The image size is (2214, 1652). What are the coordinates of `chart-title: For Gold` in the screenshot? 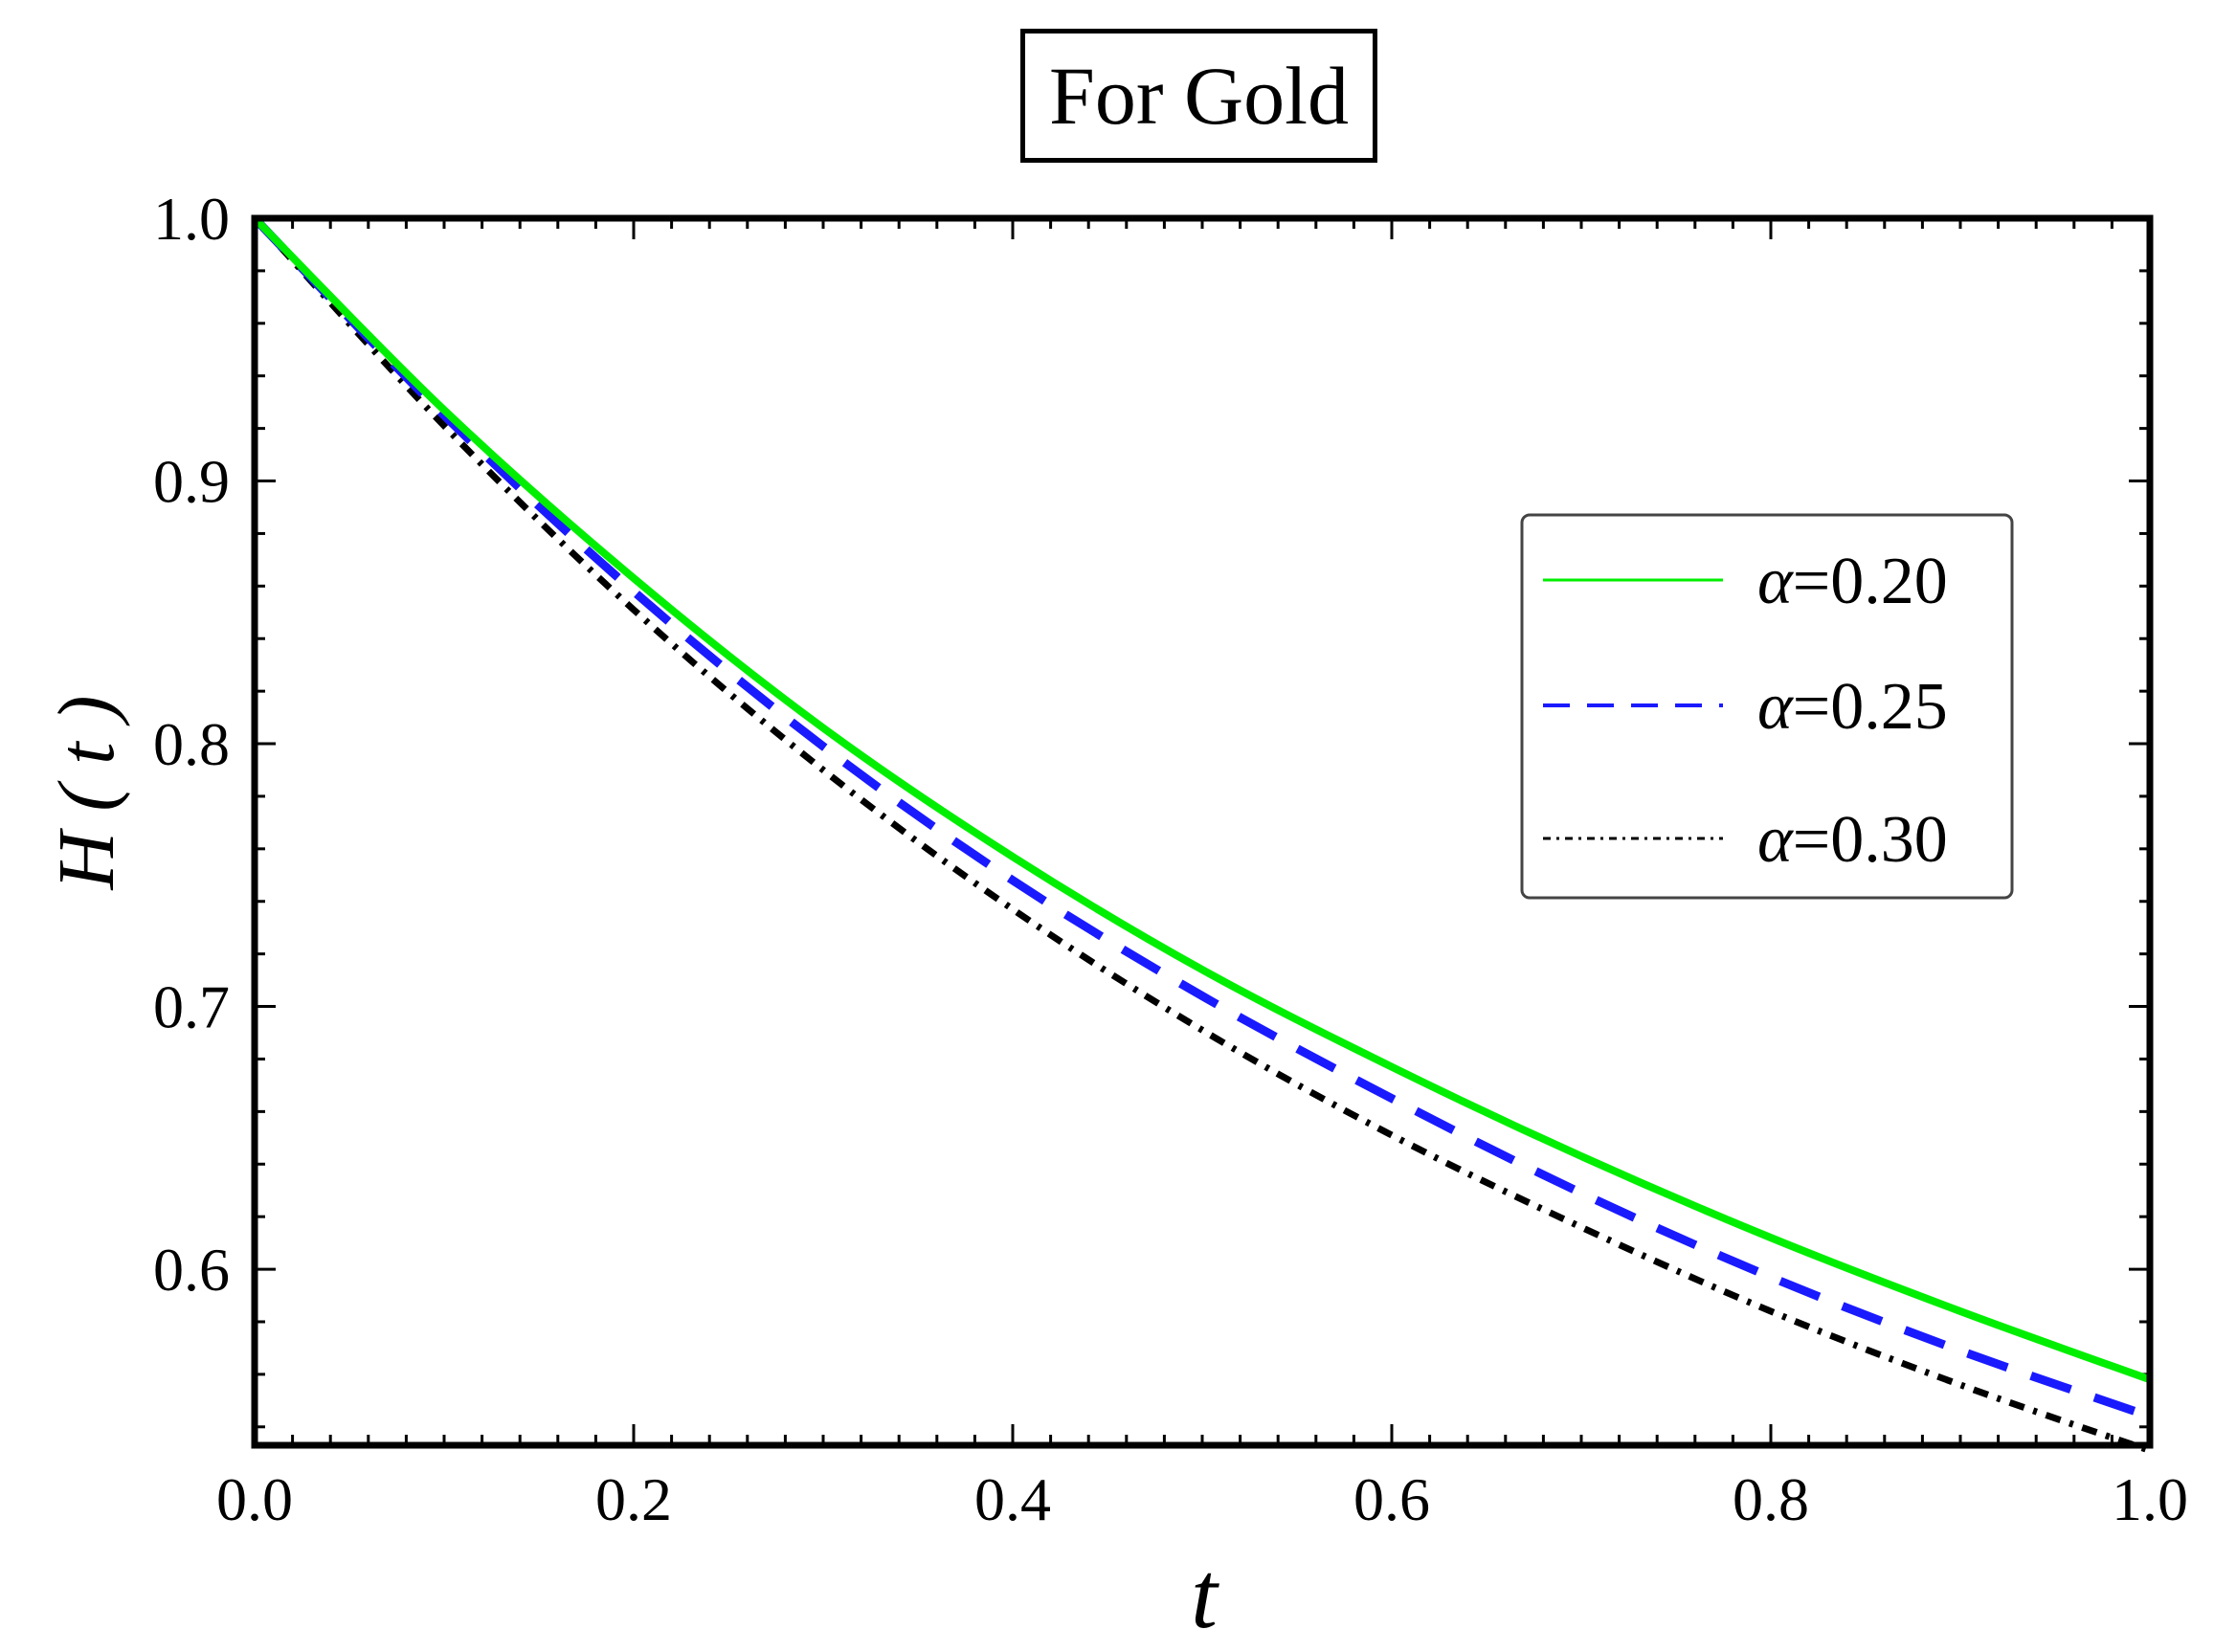 It's located at (1198, 96).